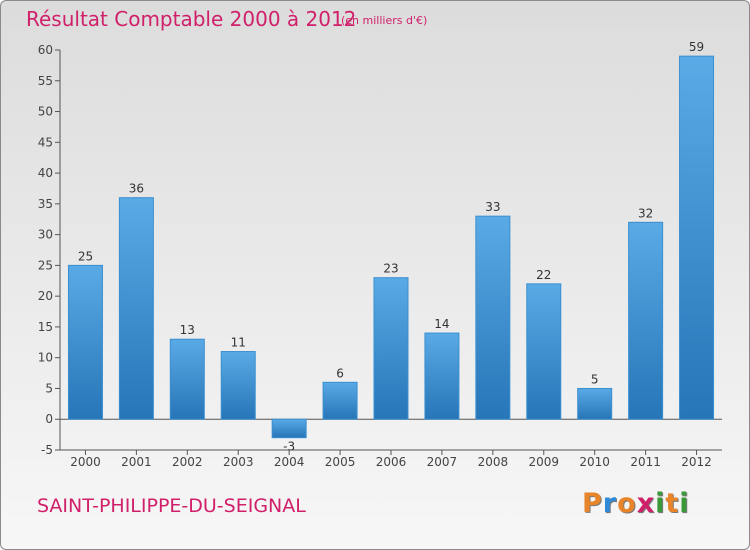 The height and width of the screenshot is (550, 750). What do you see at coordinates (390, 269) in the screenshot?
I see `data-label-2006: 23` at bounding box center [390, 269].